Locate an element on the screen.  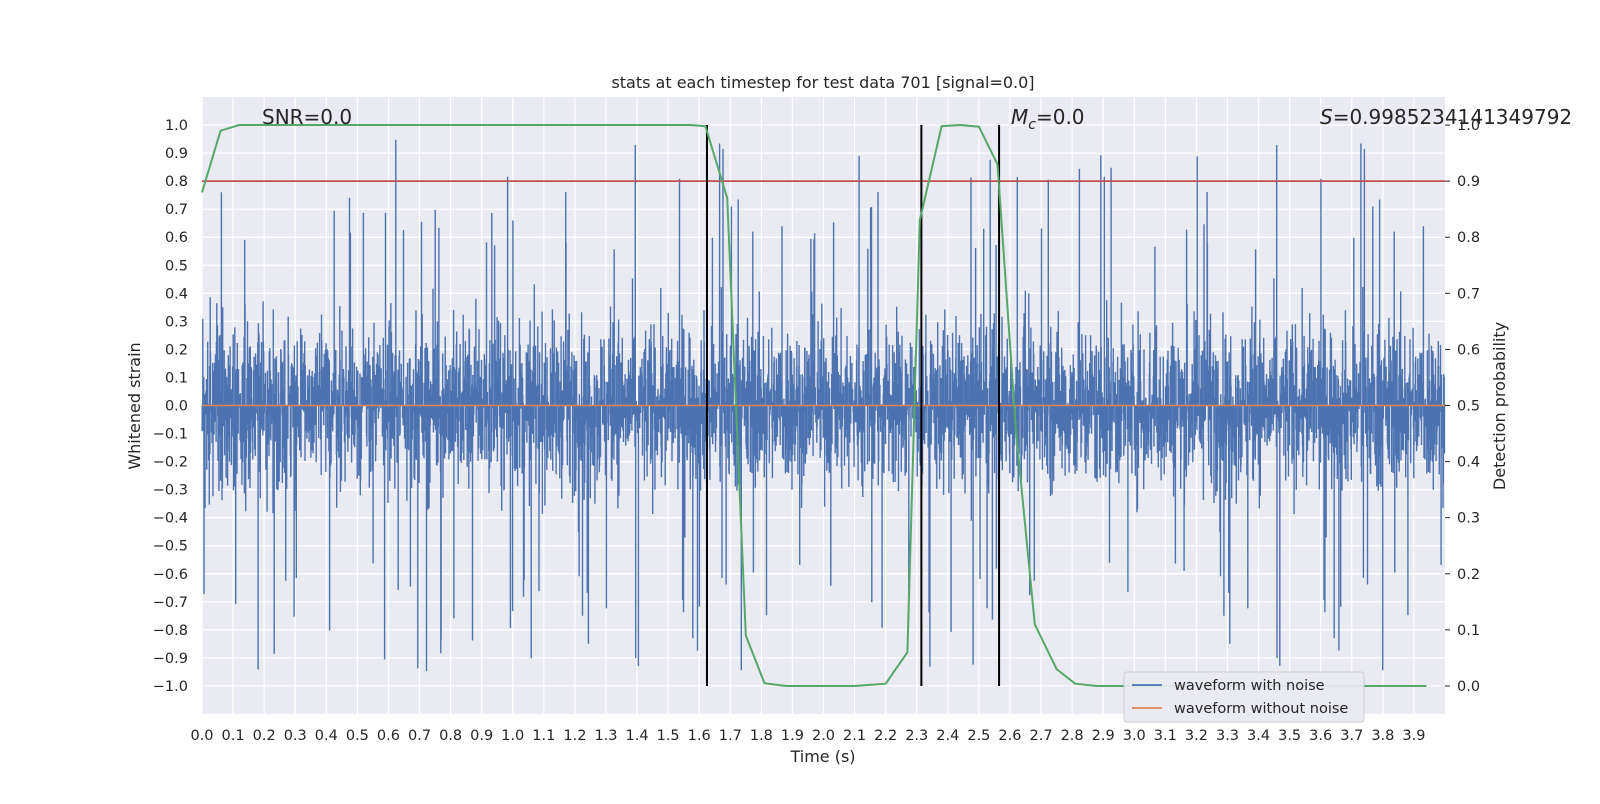
y2-tick-label: 0.1 is located at coordinates (1468, 631).